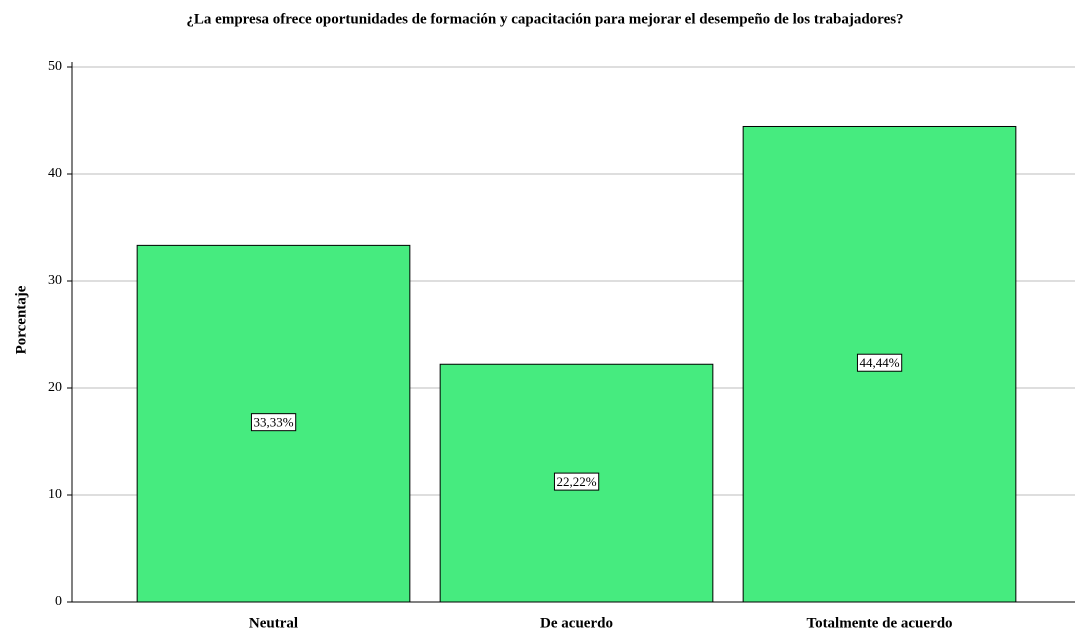 This screenshot has width=1075, height=635. What do you see at coordinates (55, 280) in the screenshot?
I see `y-tick-label: 30` at bounding box center [55, 280].